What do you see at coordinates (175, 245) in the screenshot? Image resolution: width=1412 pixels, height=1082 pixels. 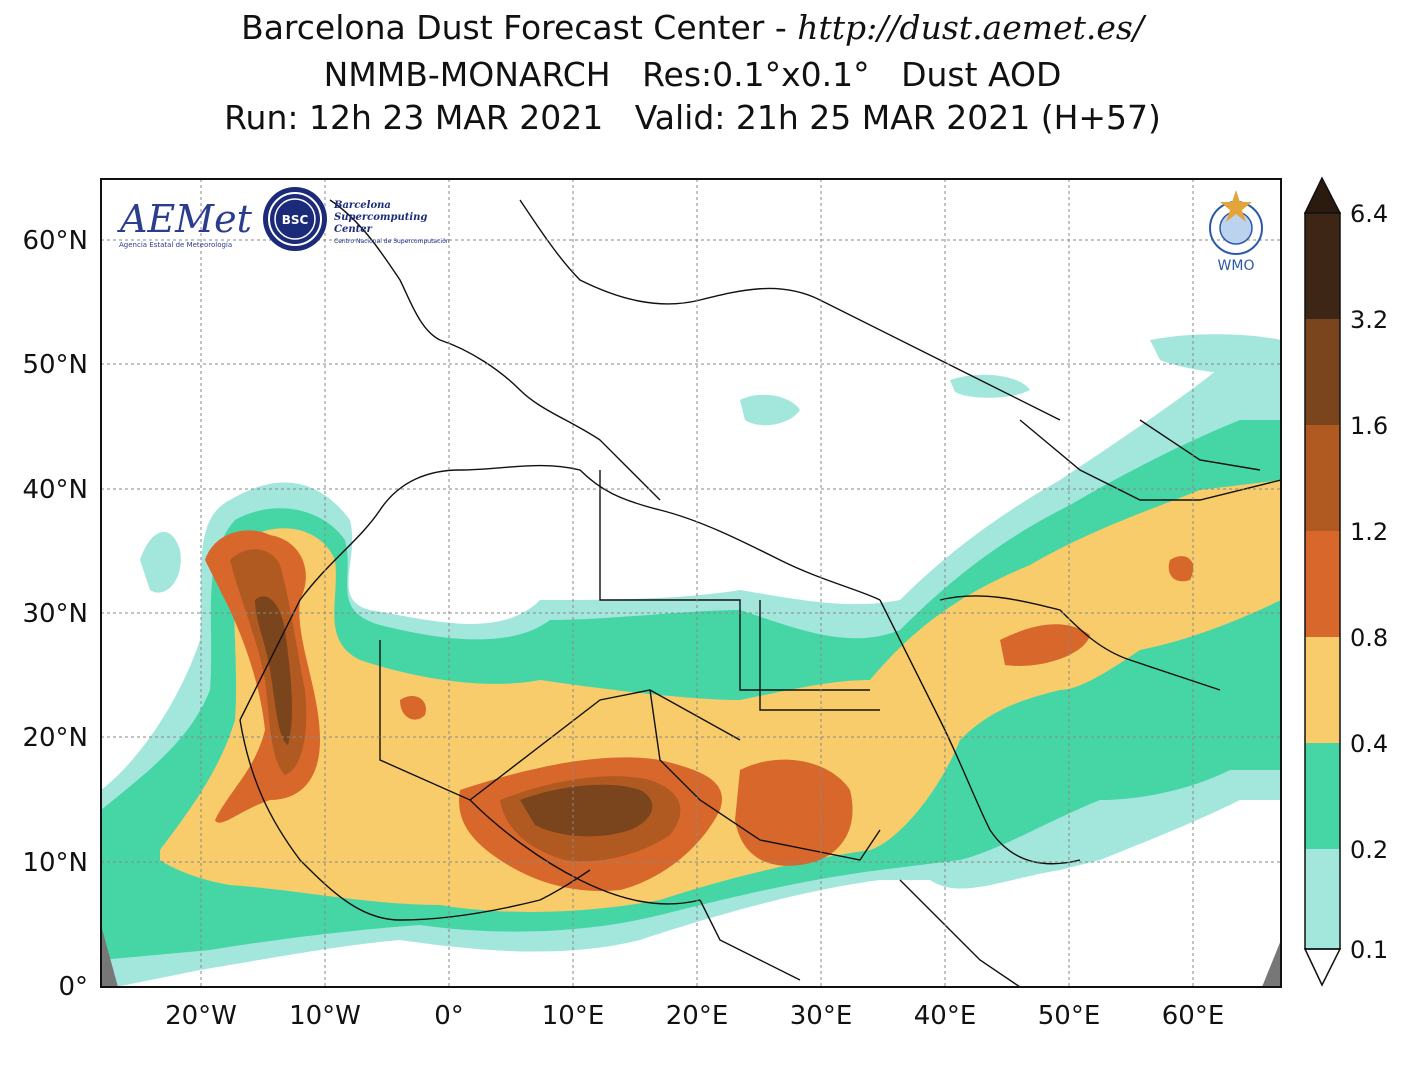 I see `aemet-logo-subtitle: Agencia Estatal de Meteorología` at bounding box center [175, 245].